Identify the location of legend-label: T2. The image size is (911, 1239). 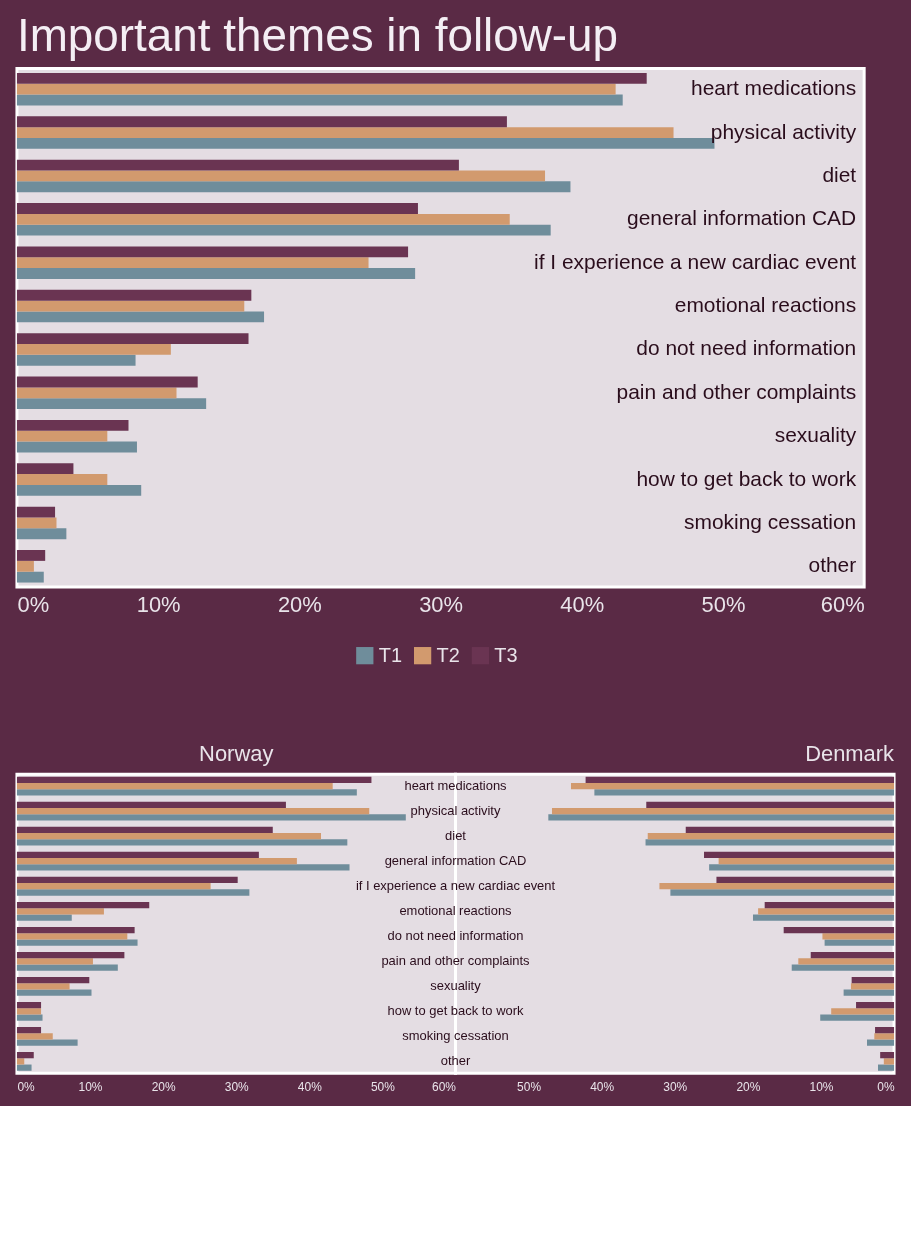
(448, 654).